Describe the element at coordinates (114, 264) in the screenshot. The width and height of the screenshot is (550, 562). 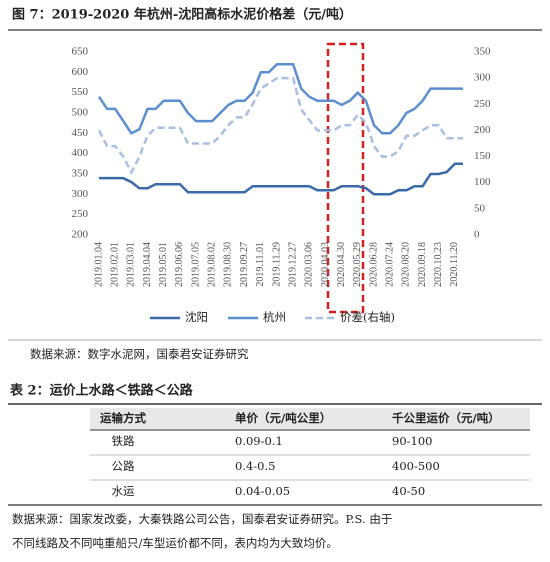
I see `x-tick-label: 2019.02.01` at that location.